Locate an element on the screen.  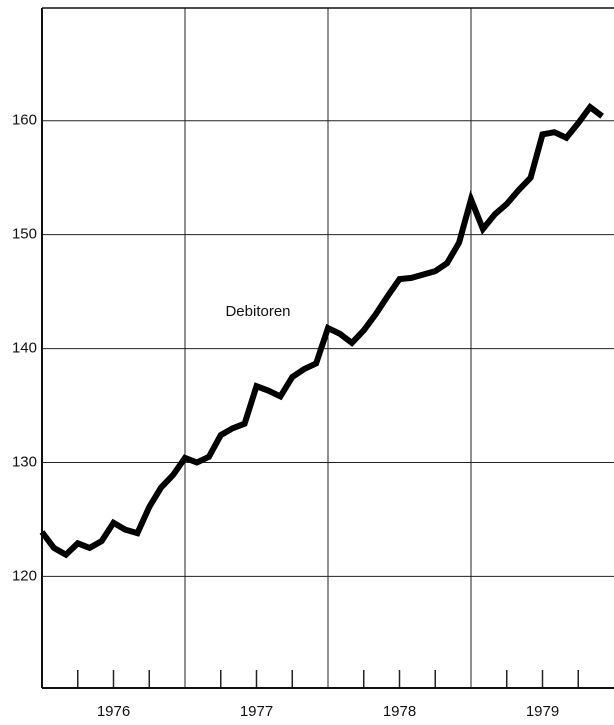
x-tick-label: 1979 is located at coordinates (542, 711).